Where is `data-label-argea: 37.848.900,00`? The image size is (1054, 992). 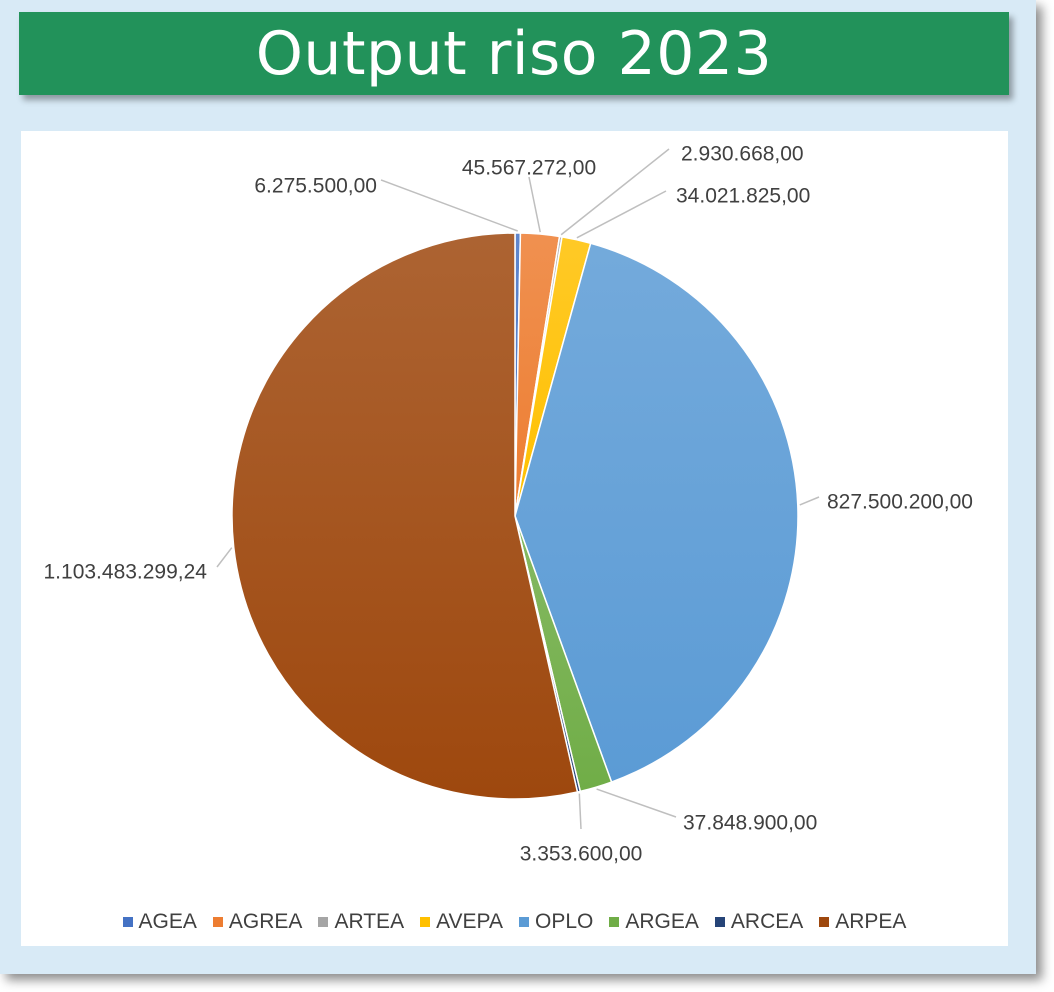 data-label-argea: 37.848.900,00 is located at coordinates (750, 823).